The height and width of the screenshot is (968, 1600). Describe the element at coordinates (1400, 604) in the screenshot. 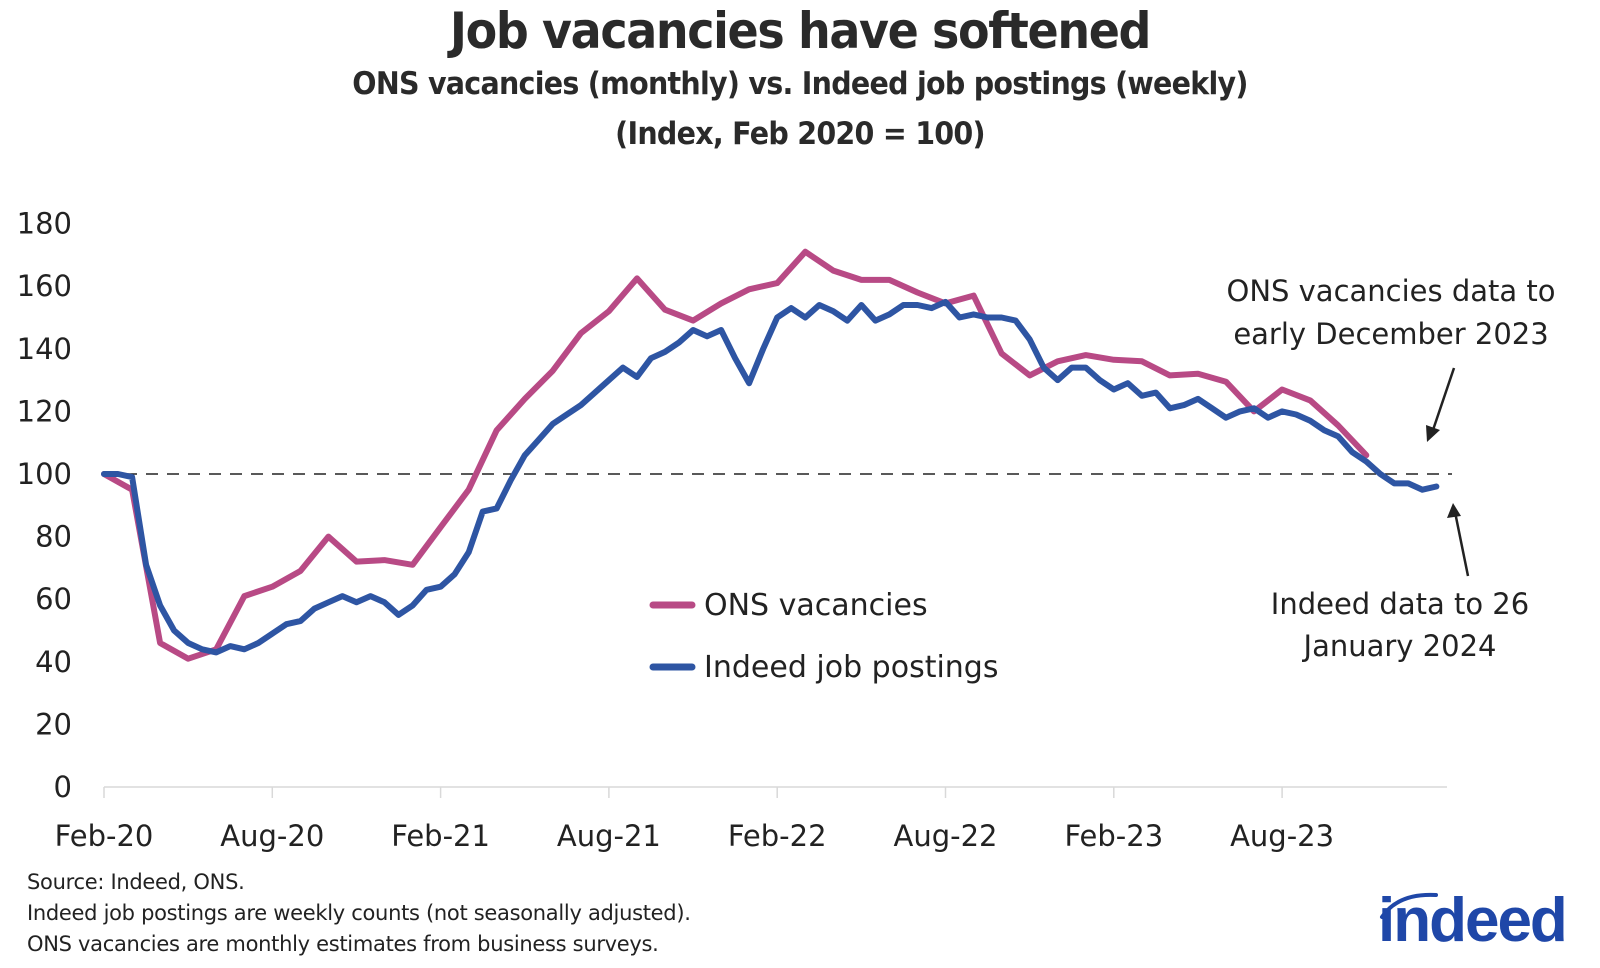

I see `annotation-indeed-line1: Indeed data to 26` at that location.